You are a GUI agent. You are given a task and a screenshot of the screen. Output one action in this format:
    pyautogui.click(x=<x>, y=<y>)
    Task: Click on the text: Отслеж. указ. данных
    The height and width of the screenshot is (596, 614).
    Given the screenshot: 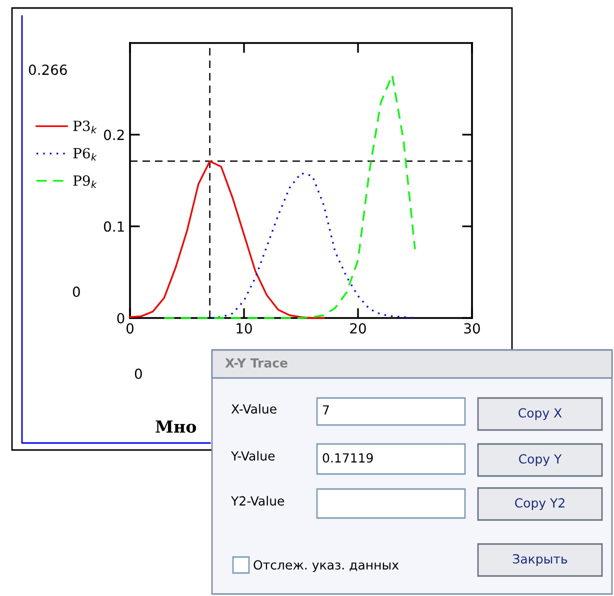 What is the action you would take?
    pyautogui.click(x=326, y=566)
    